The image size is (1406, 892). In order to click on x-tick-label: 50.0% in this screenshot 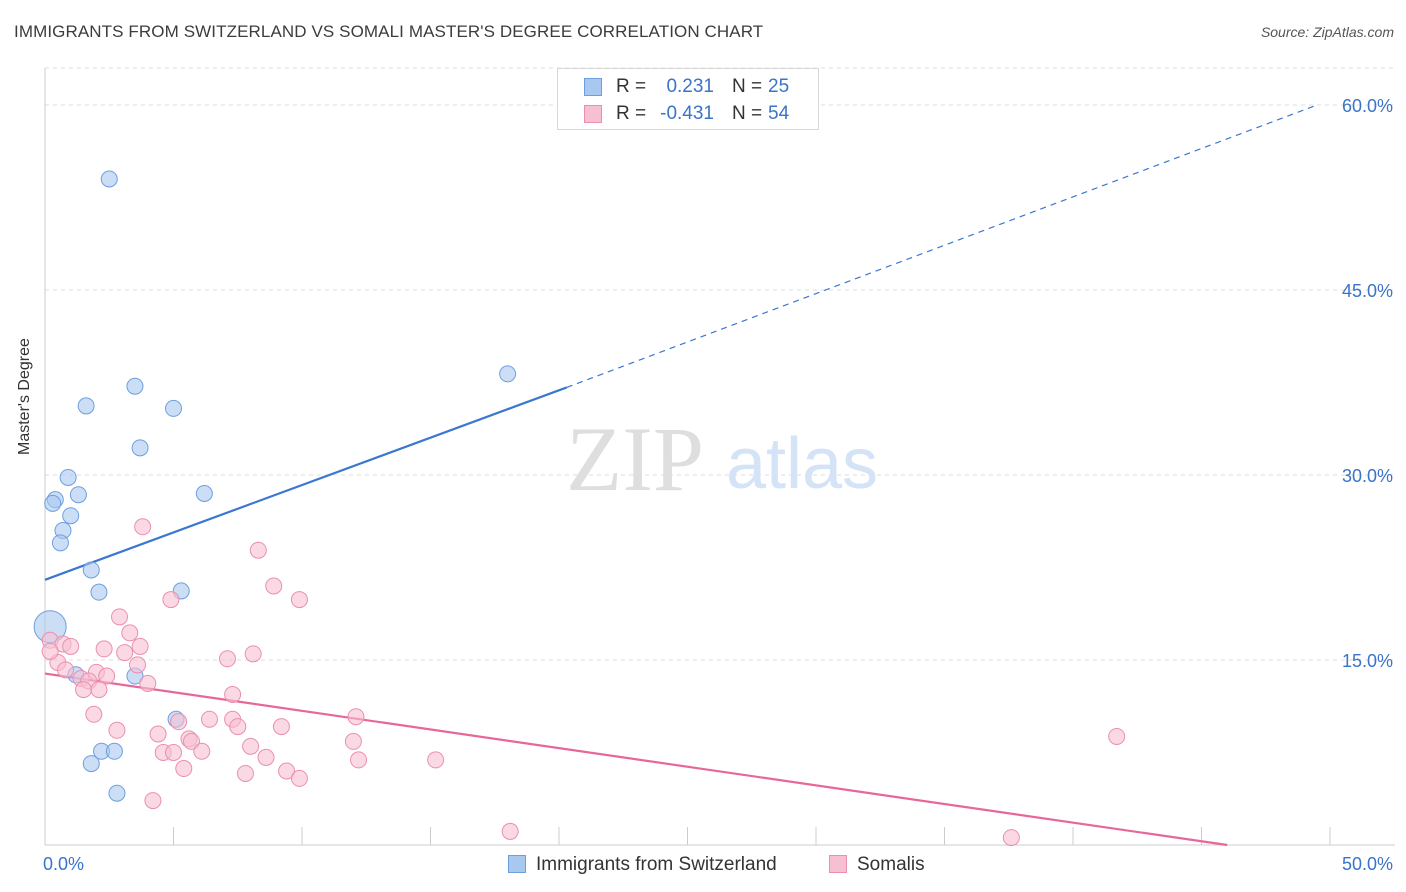, I will do `click(1367, 864)`.